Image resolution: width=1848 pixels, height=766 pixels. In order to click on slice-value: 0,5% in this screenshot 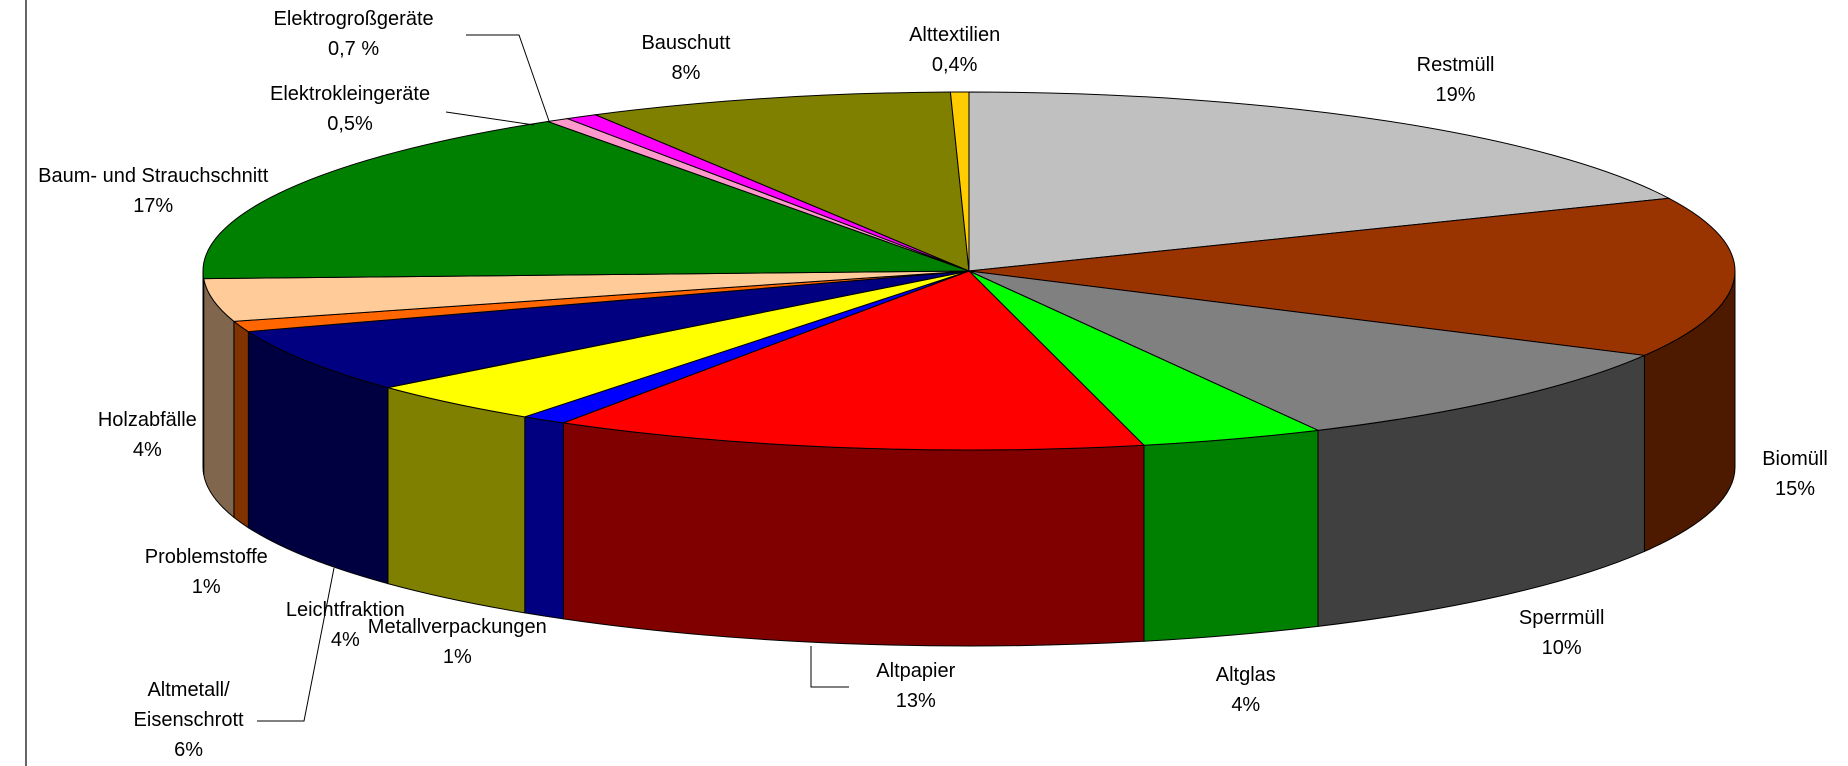, I will do `click(350, 123)`.